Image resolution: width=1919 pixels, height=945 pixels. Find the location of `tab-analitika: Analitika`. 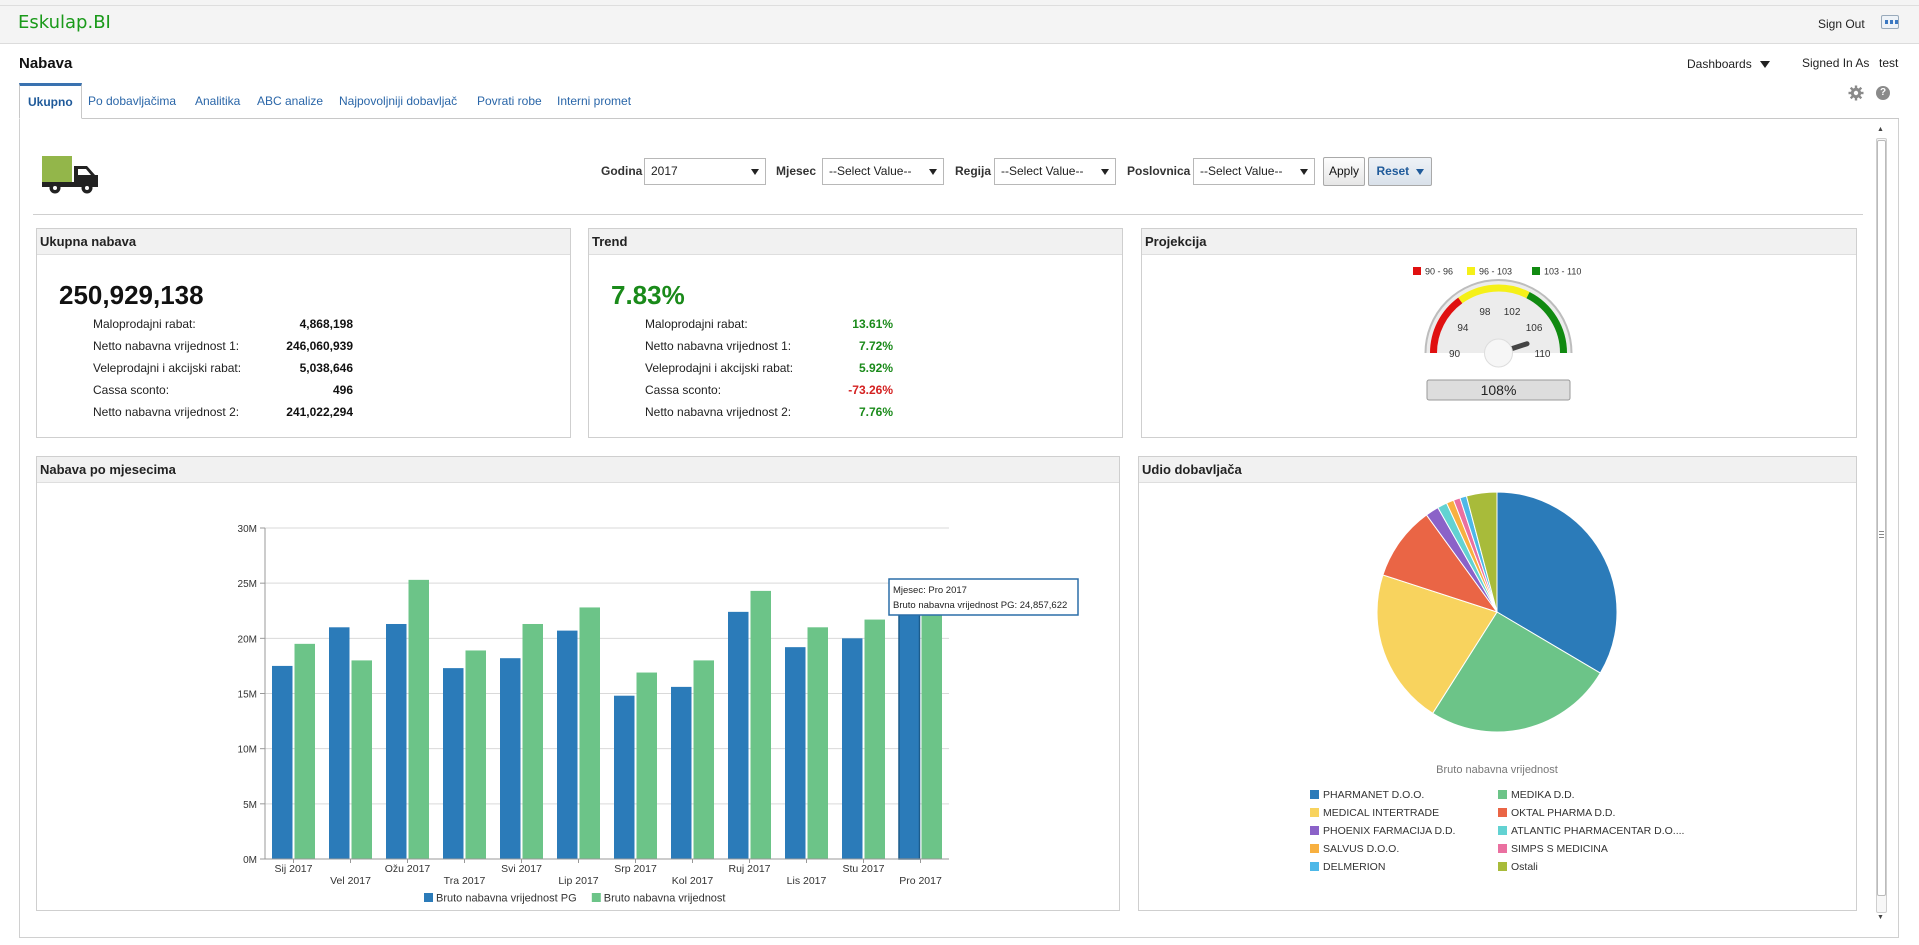

tab-analitika: Analitika is located at coordinates (218, 101).